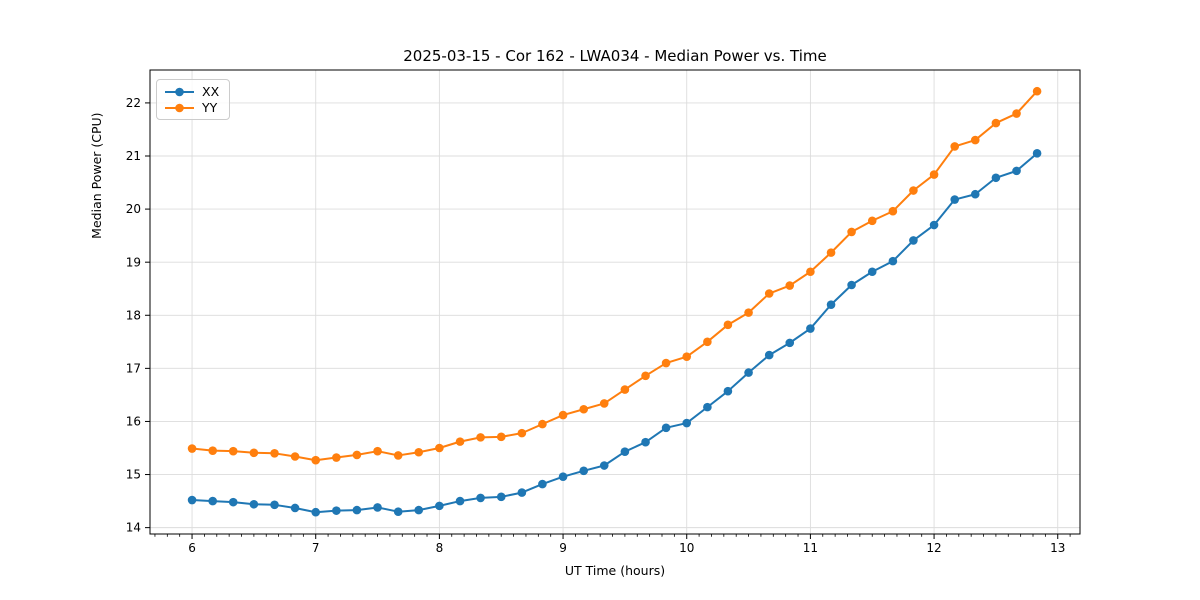 Image resolution: width=1200 pixels, height=600 pixels. I want to click on y-tick-label: 21, so click(133, 156).